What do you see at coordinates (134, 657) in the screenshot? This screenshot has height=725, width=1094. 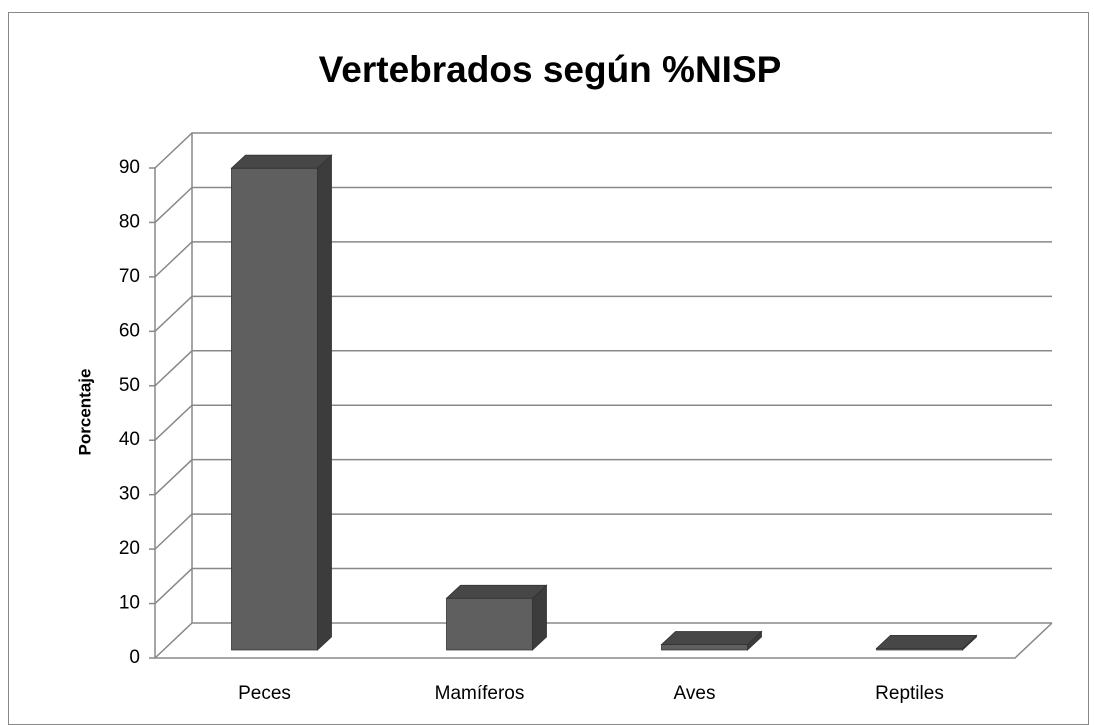 I see `y-tick-label: 0` at bounding box center [134, 657].